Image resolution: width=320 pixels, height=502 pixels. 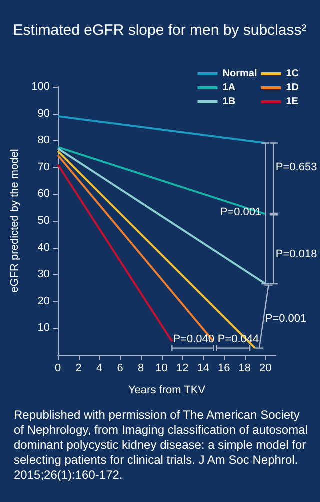 What do you see at coordinates (240, 74) in the screenshot?
I see `legend-label: Normal` at bounding box center [240, 74].